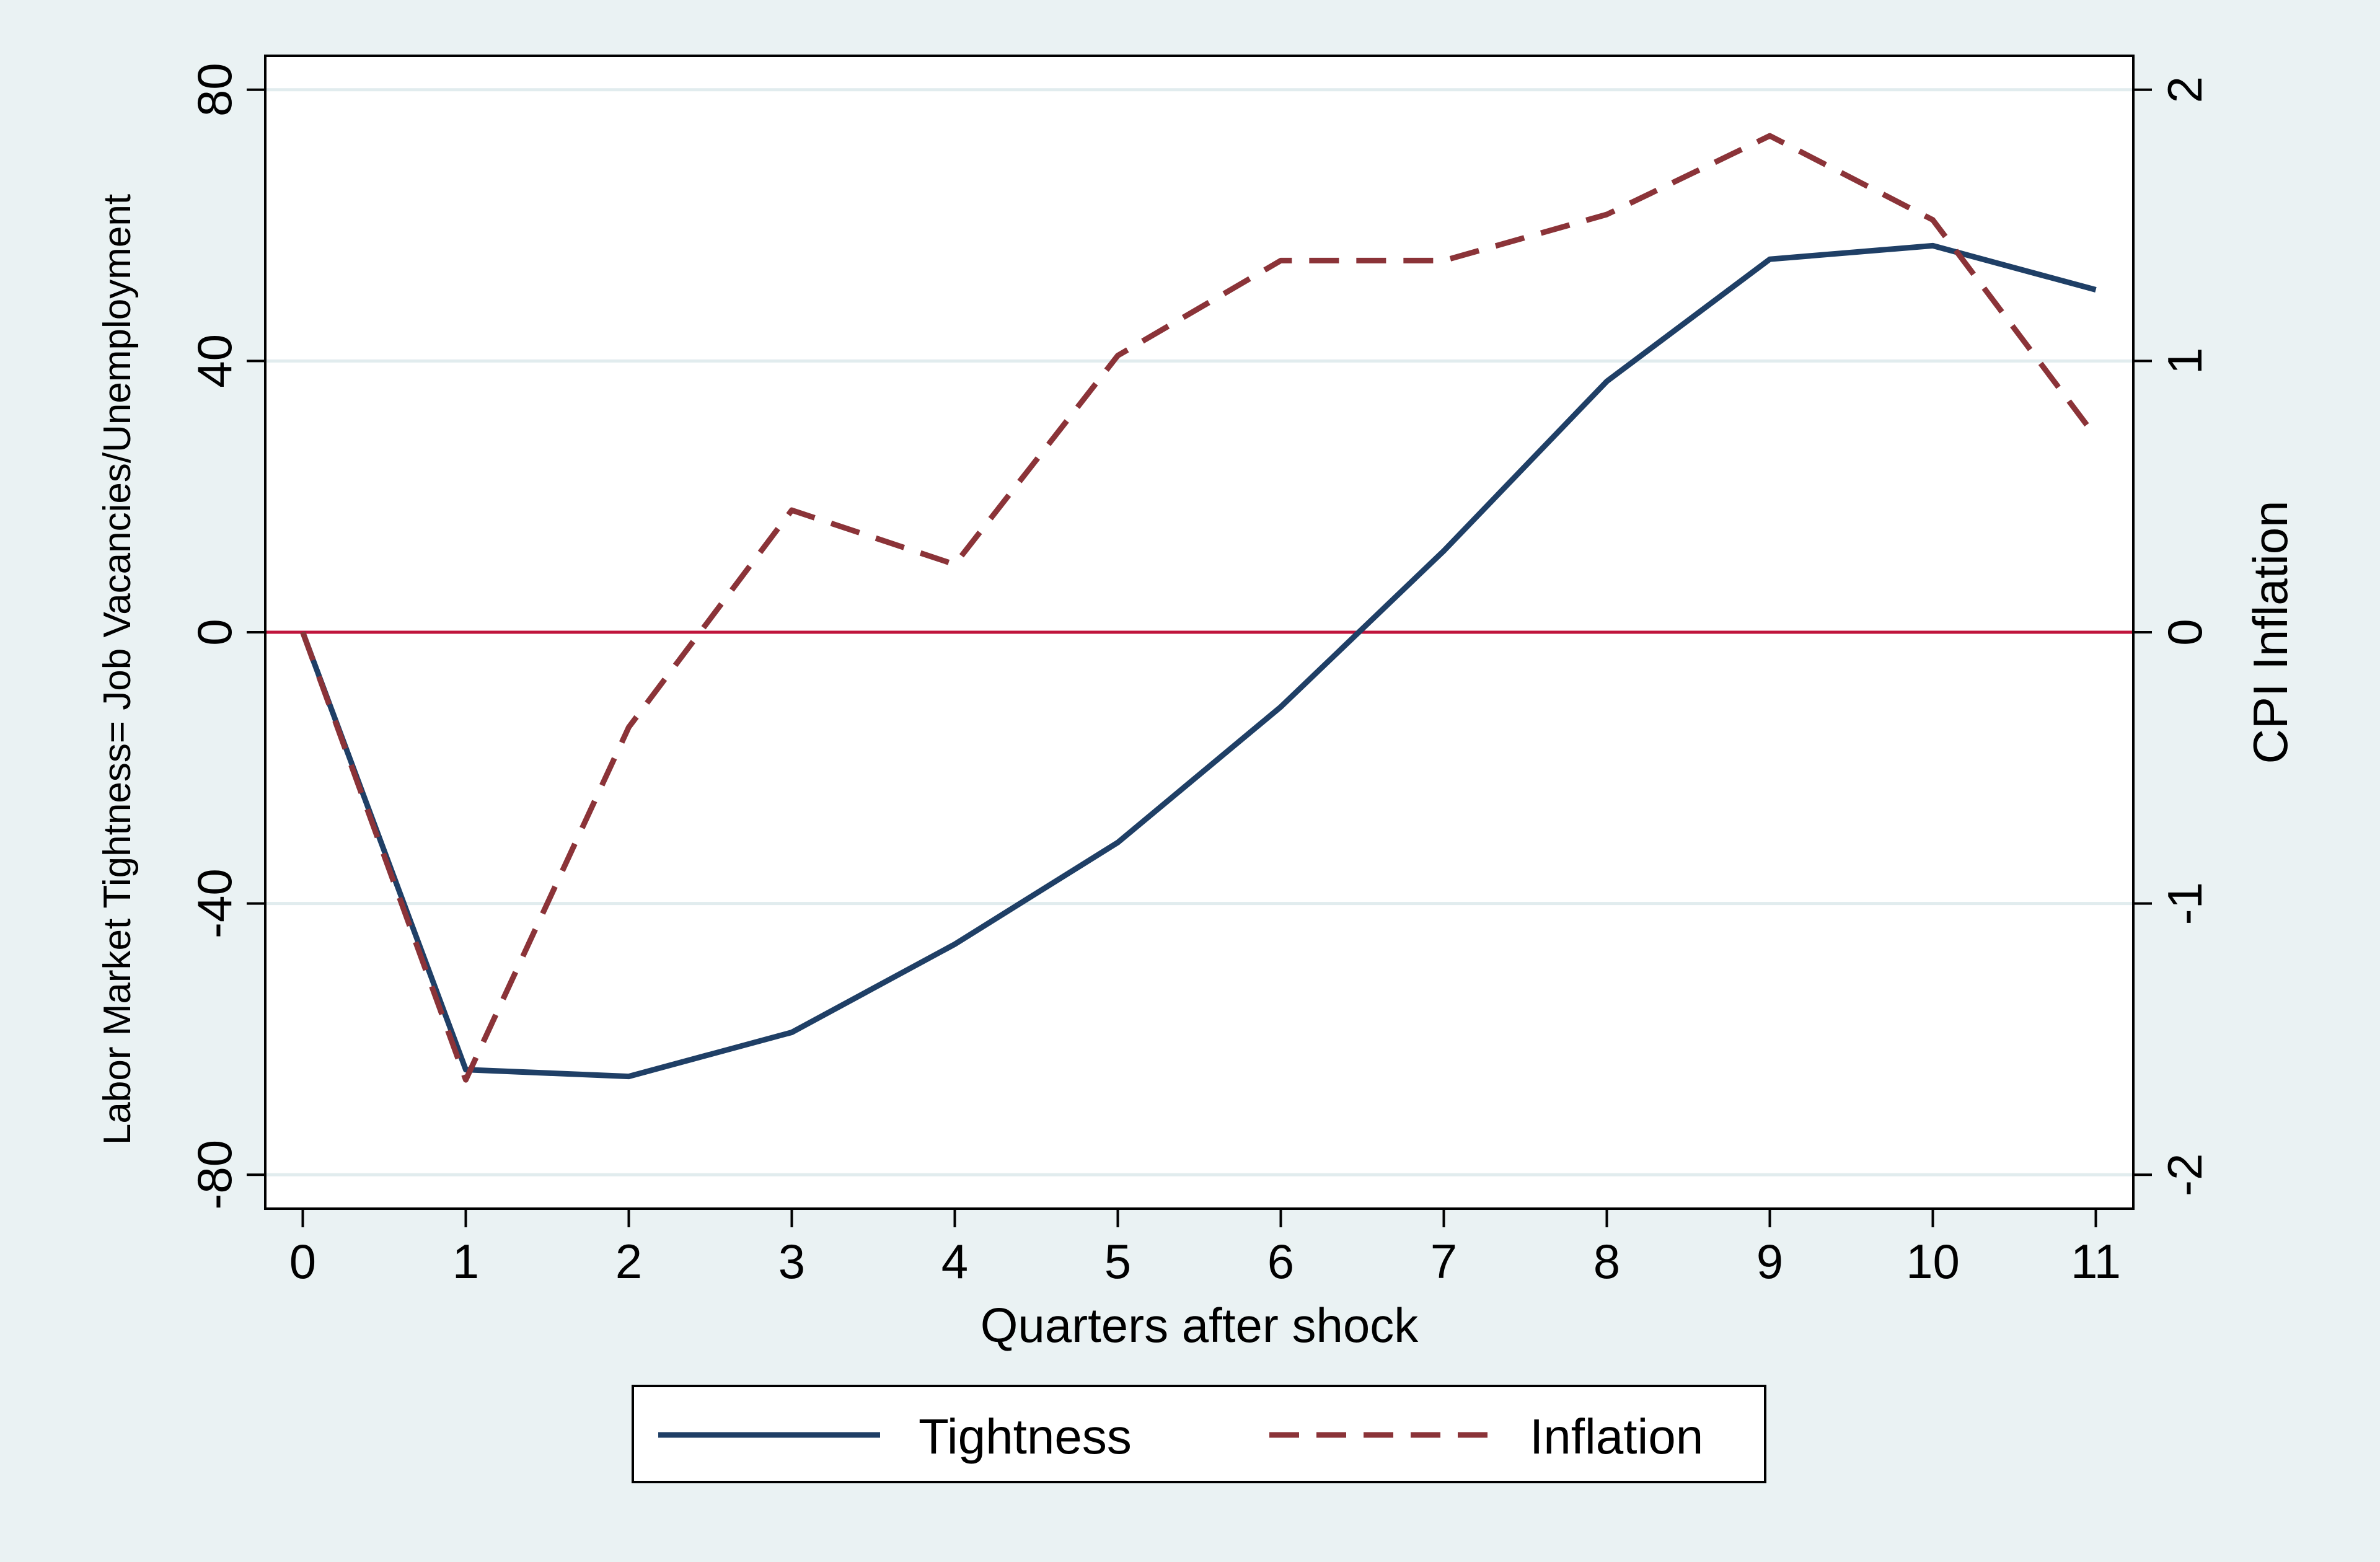 The height and width of the screenshot is (1562, 2380). I want to click on x-tick-label-0: 0, so click(302, 1261).